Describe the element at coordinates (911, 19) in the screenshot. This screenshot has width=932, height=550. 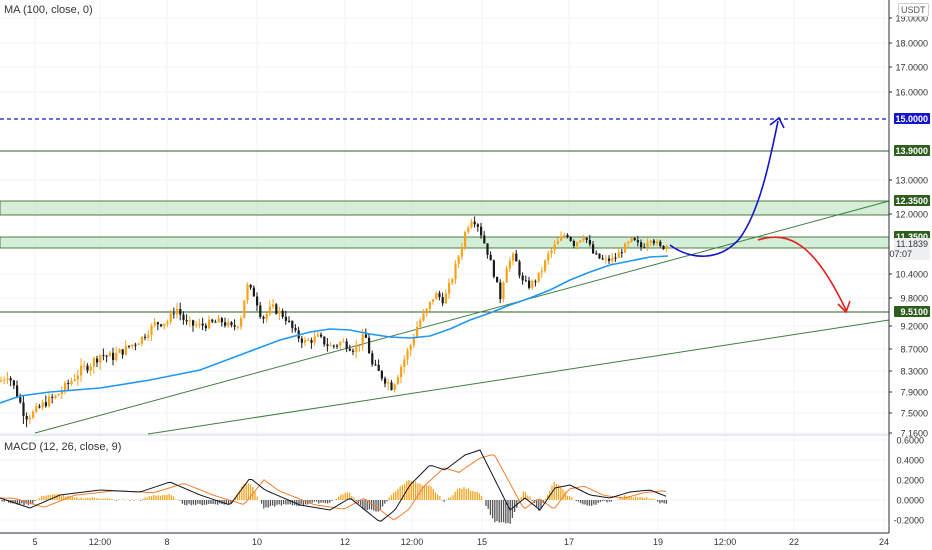
I see `price-tick-label: 19.0000` at that location.